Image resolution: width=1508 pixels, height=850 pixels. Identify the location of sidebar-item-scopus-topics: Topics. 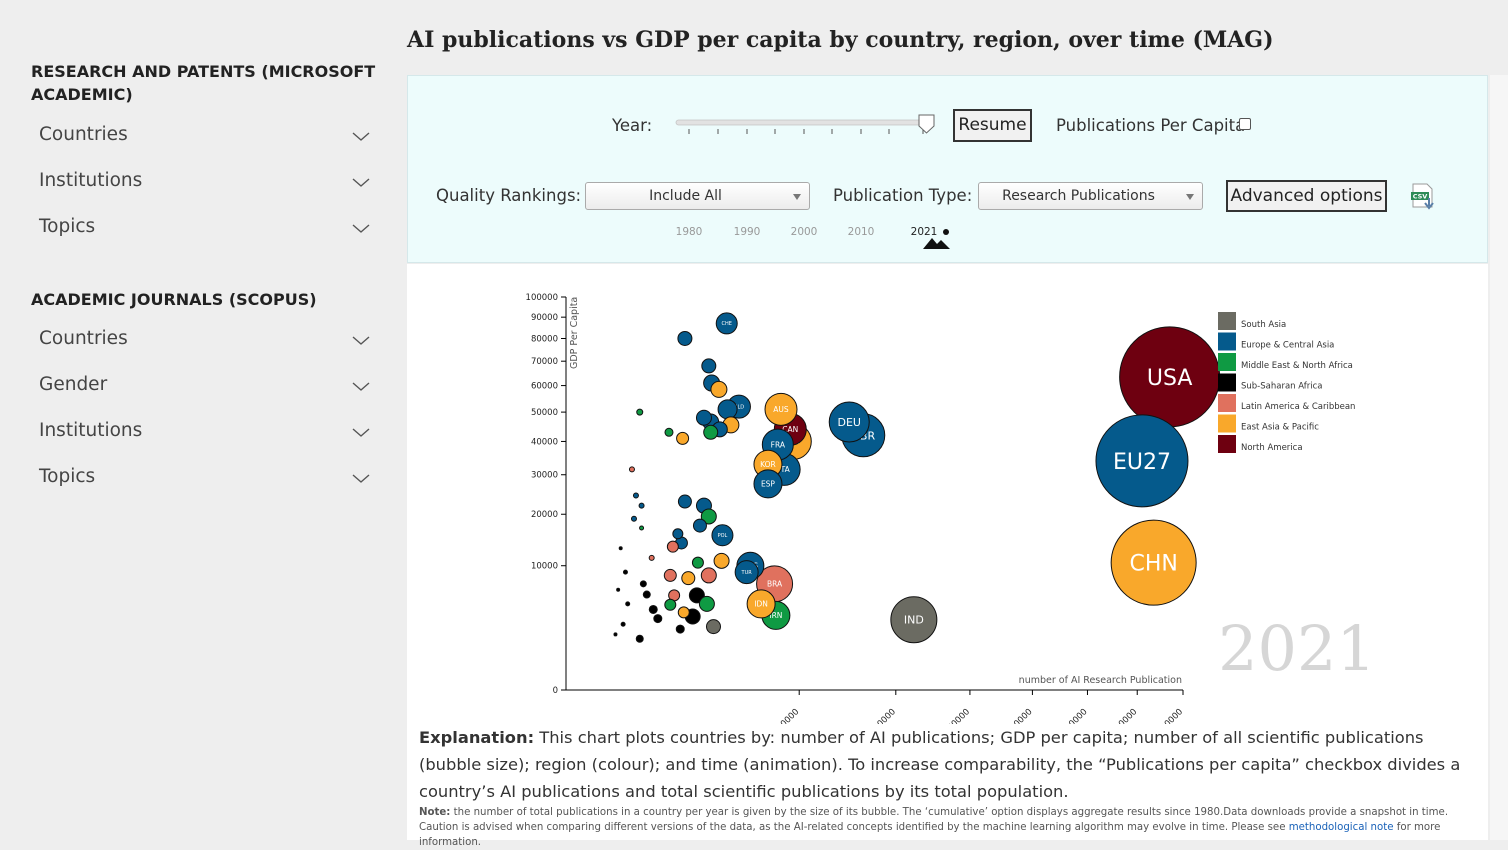
(201, 480).